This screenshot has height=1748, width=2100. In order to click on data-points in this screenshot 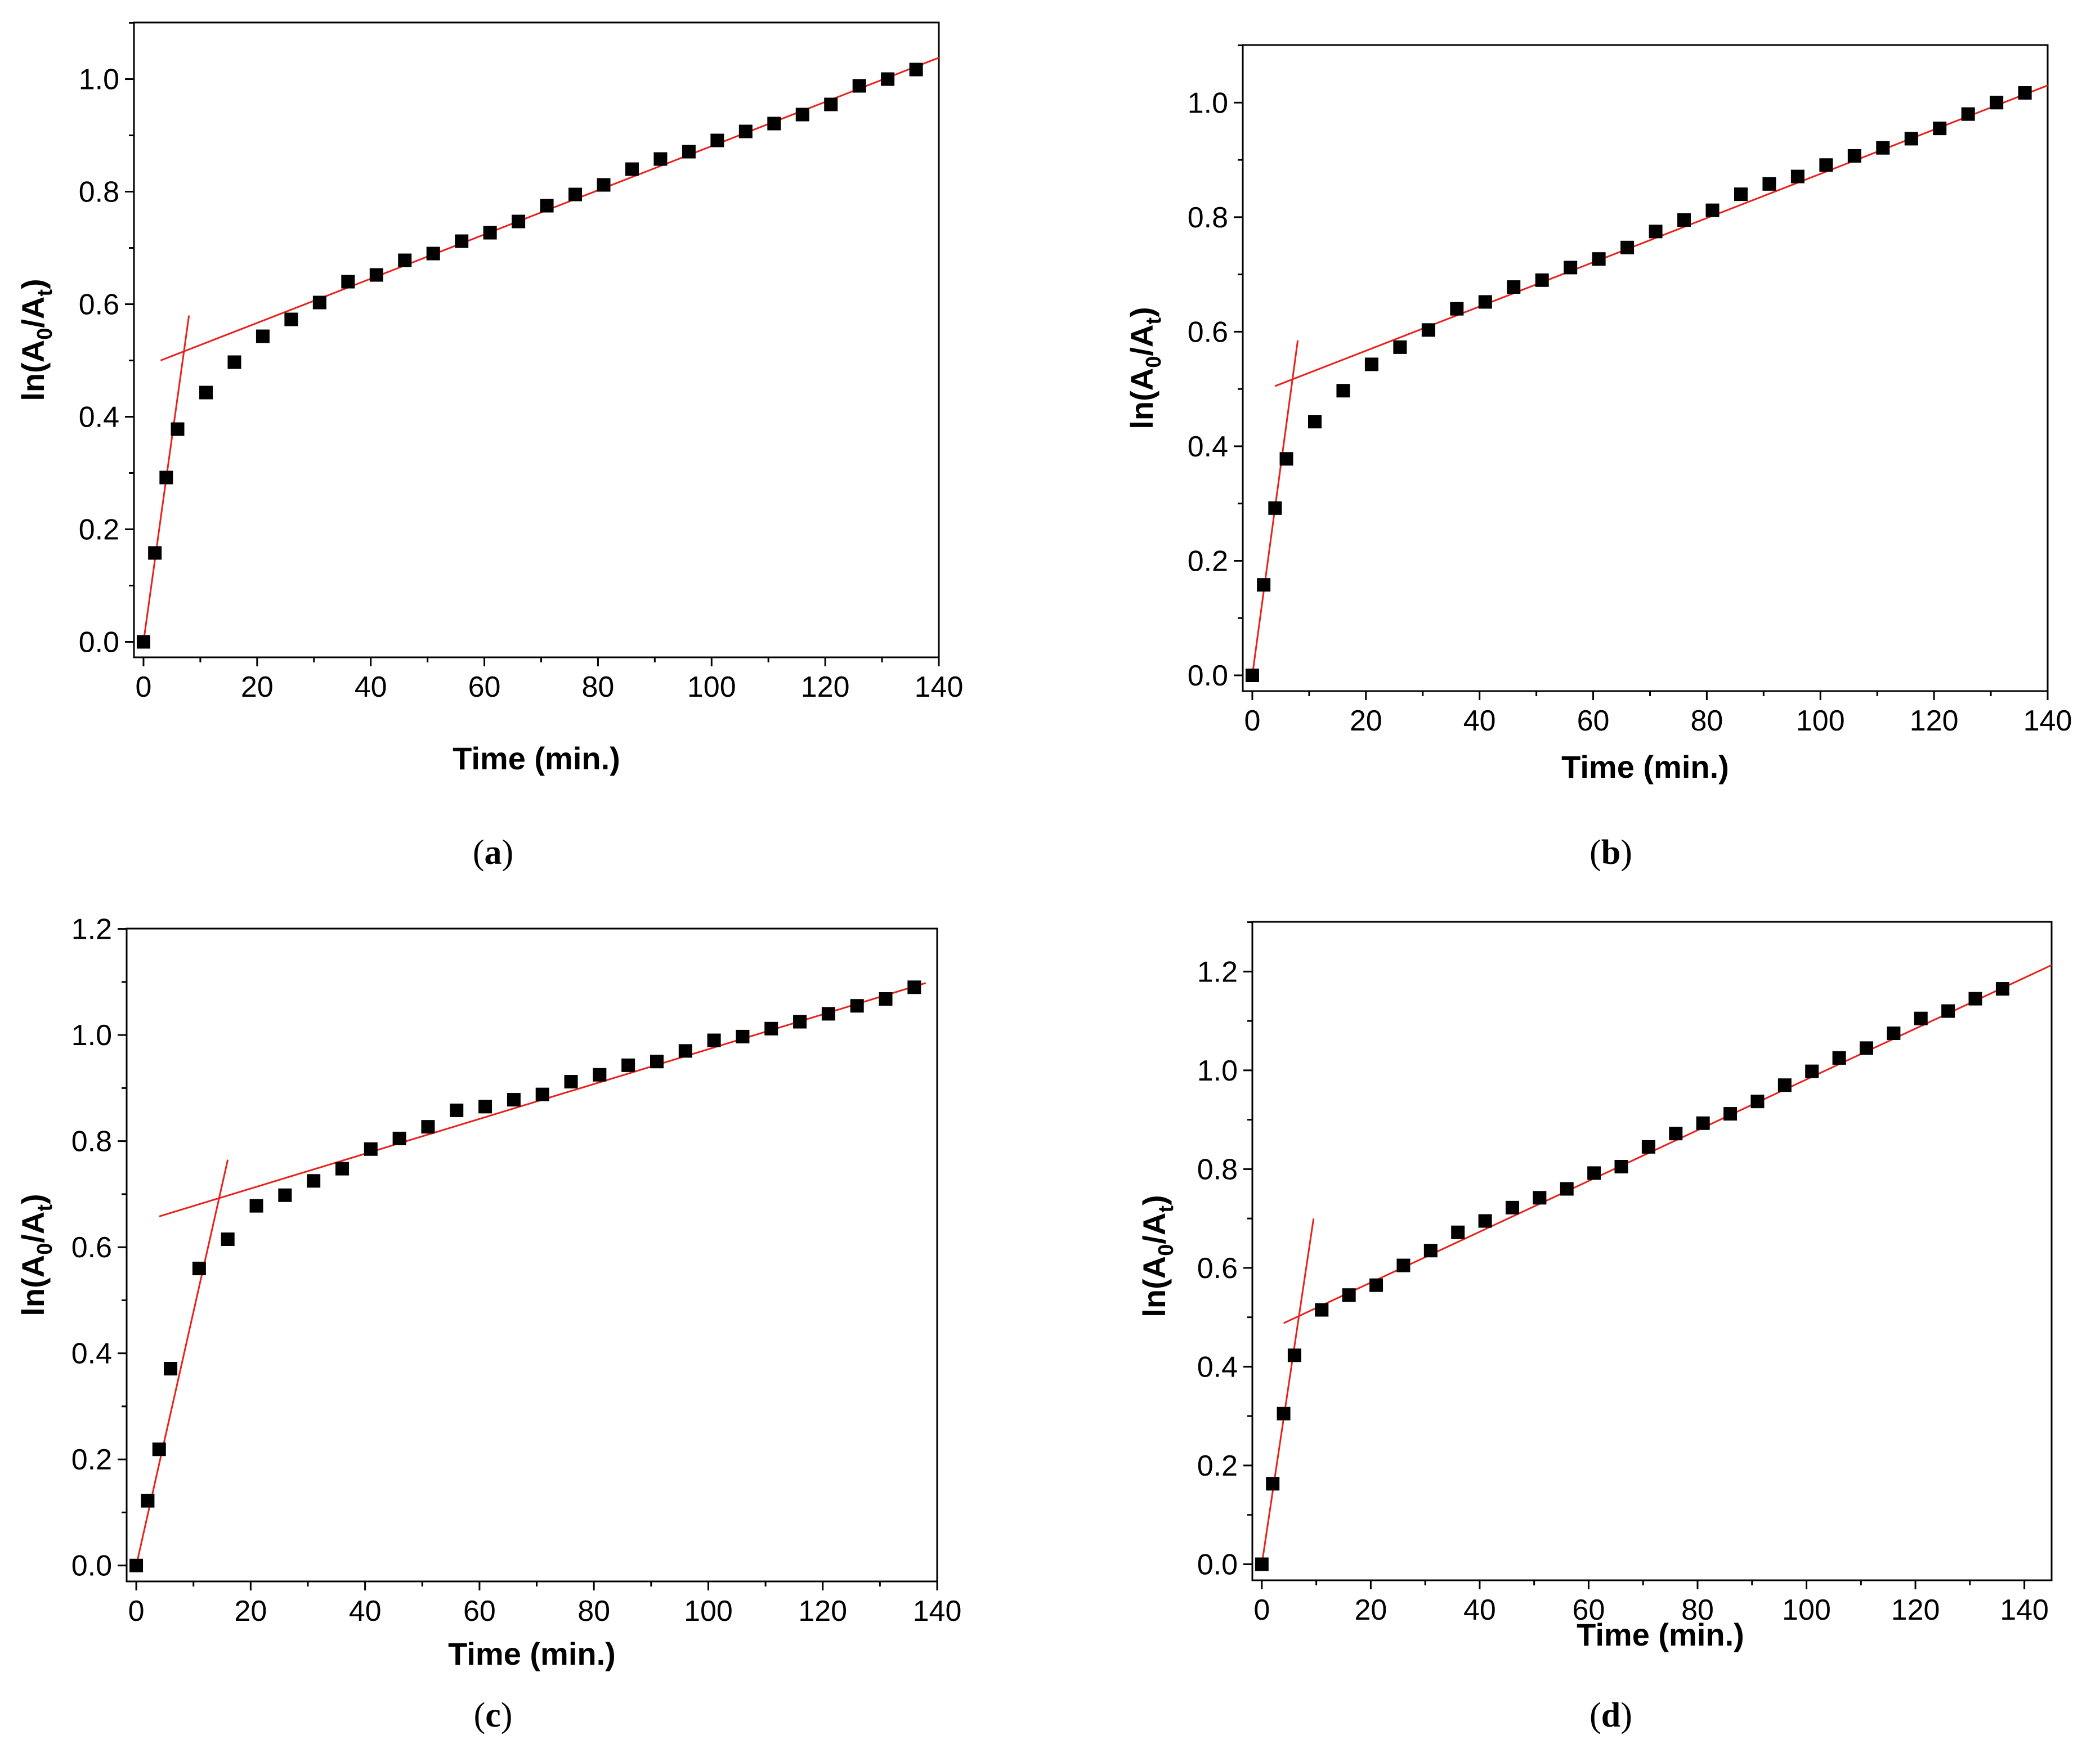, I will do `click(1638, 385)`.